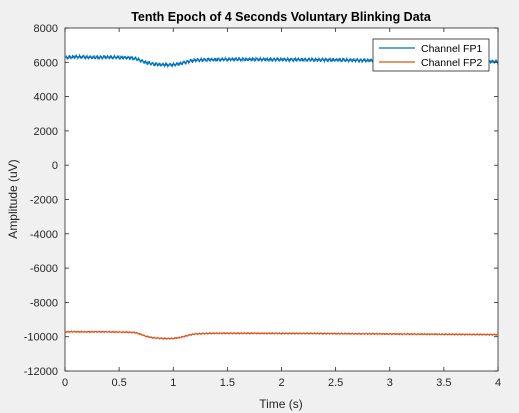 This screenshot has width=519, height=413. I want to click on y-tick-label: -10000, so click(41, 338).